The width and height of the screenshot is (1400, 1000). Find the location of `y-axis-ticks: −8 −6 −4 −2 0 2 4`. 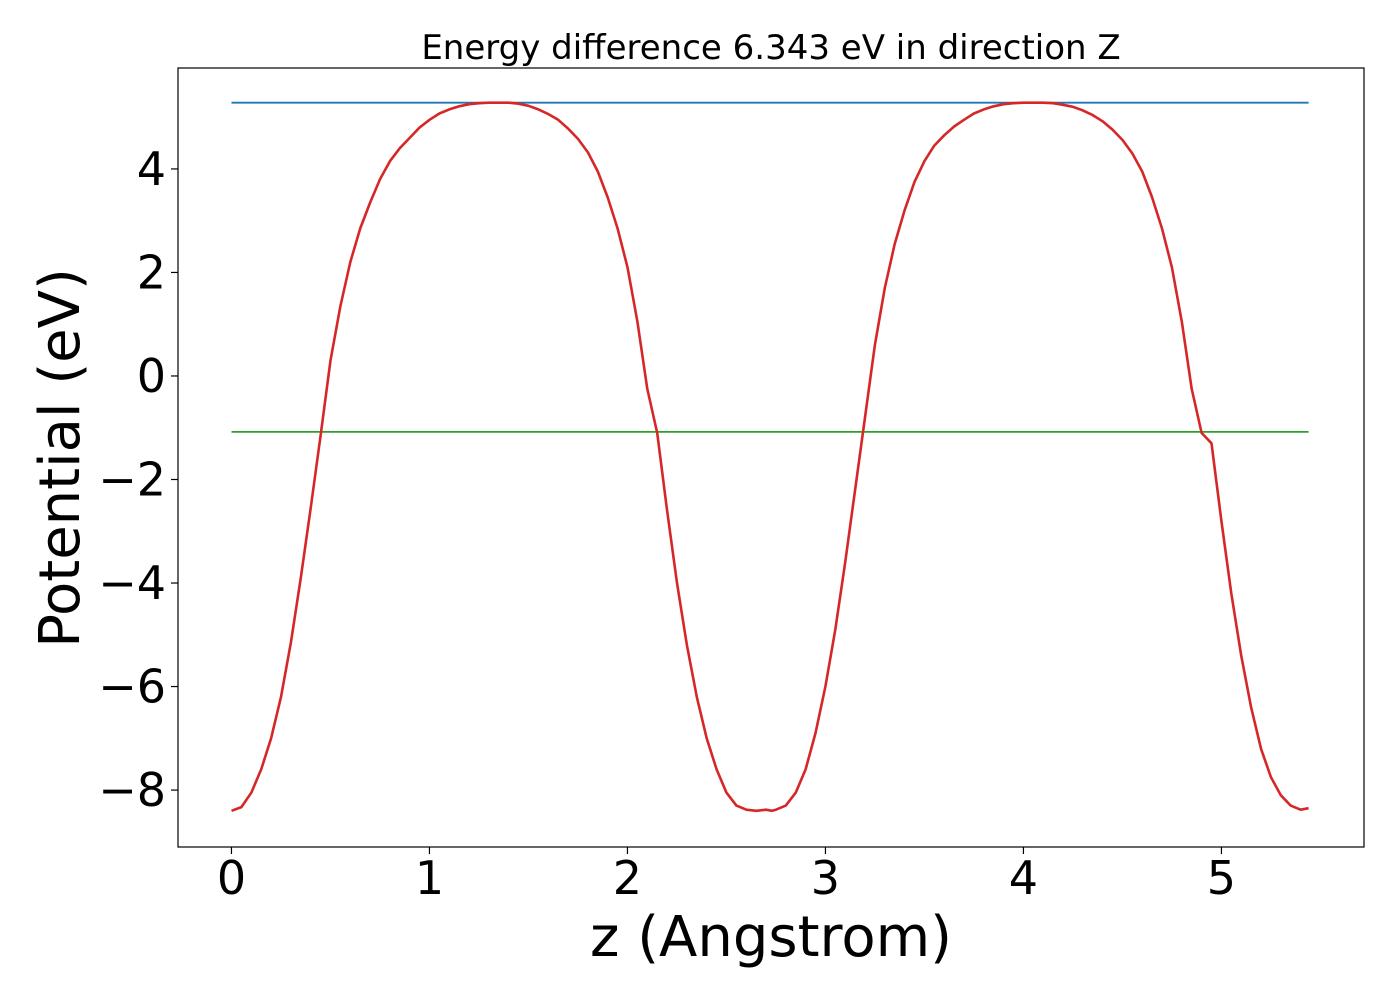

y-axis-ticks: −8 −6 −4 −2 0 2 4 is located at coordinates (138, 479).